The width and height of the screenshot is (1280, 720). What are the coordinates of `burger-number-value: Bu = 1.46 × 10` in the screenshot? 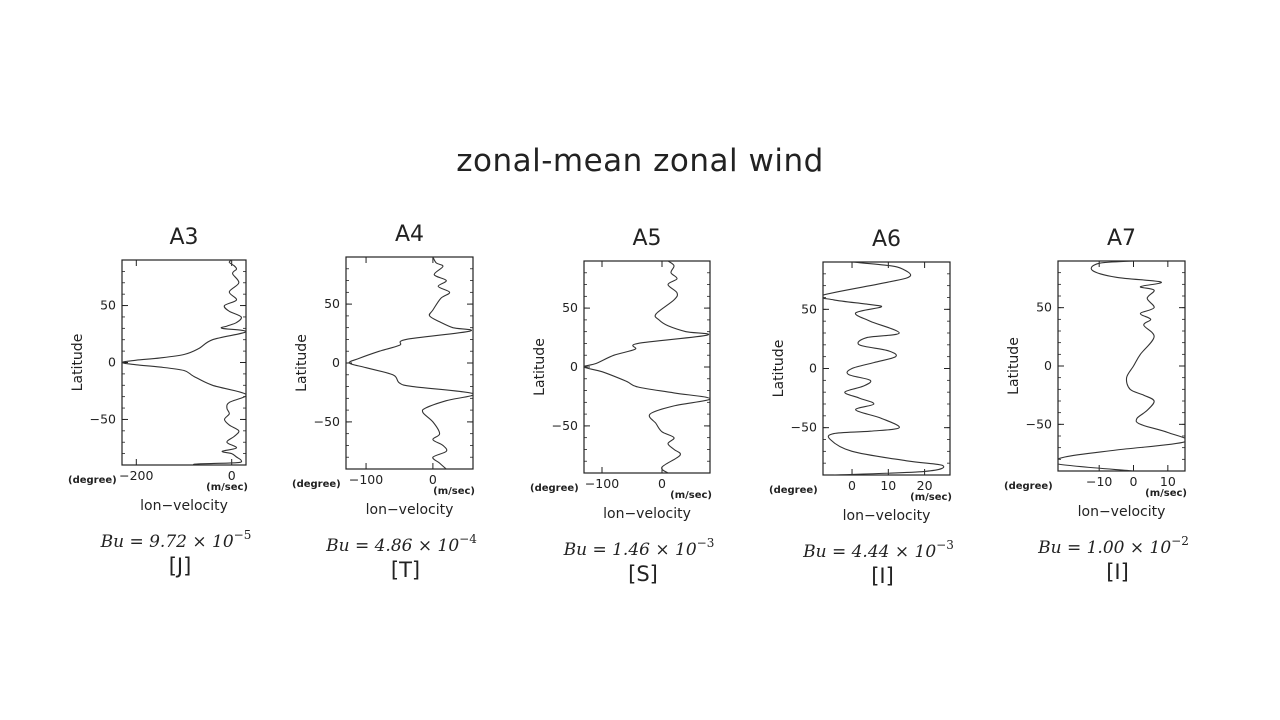 It's located at (630, 550).